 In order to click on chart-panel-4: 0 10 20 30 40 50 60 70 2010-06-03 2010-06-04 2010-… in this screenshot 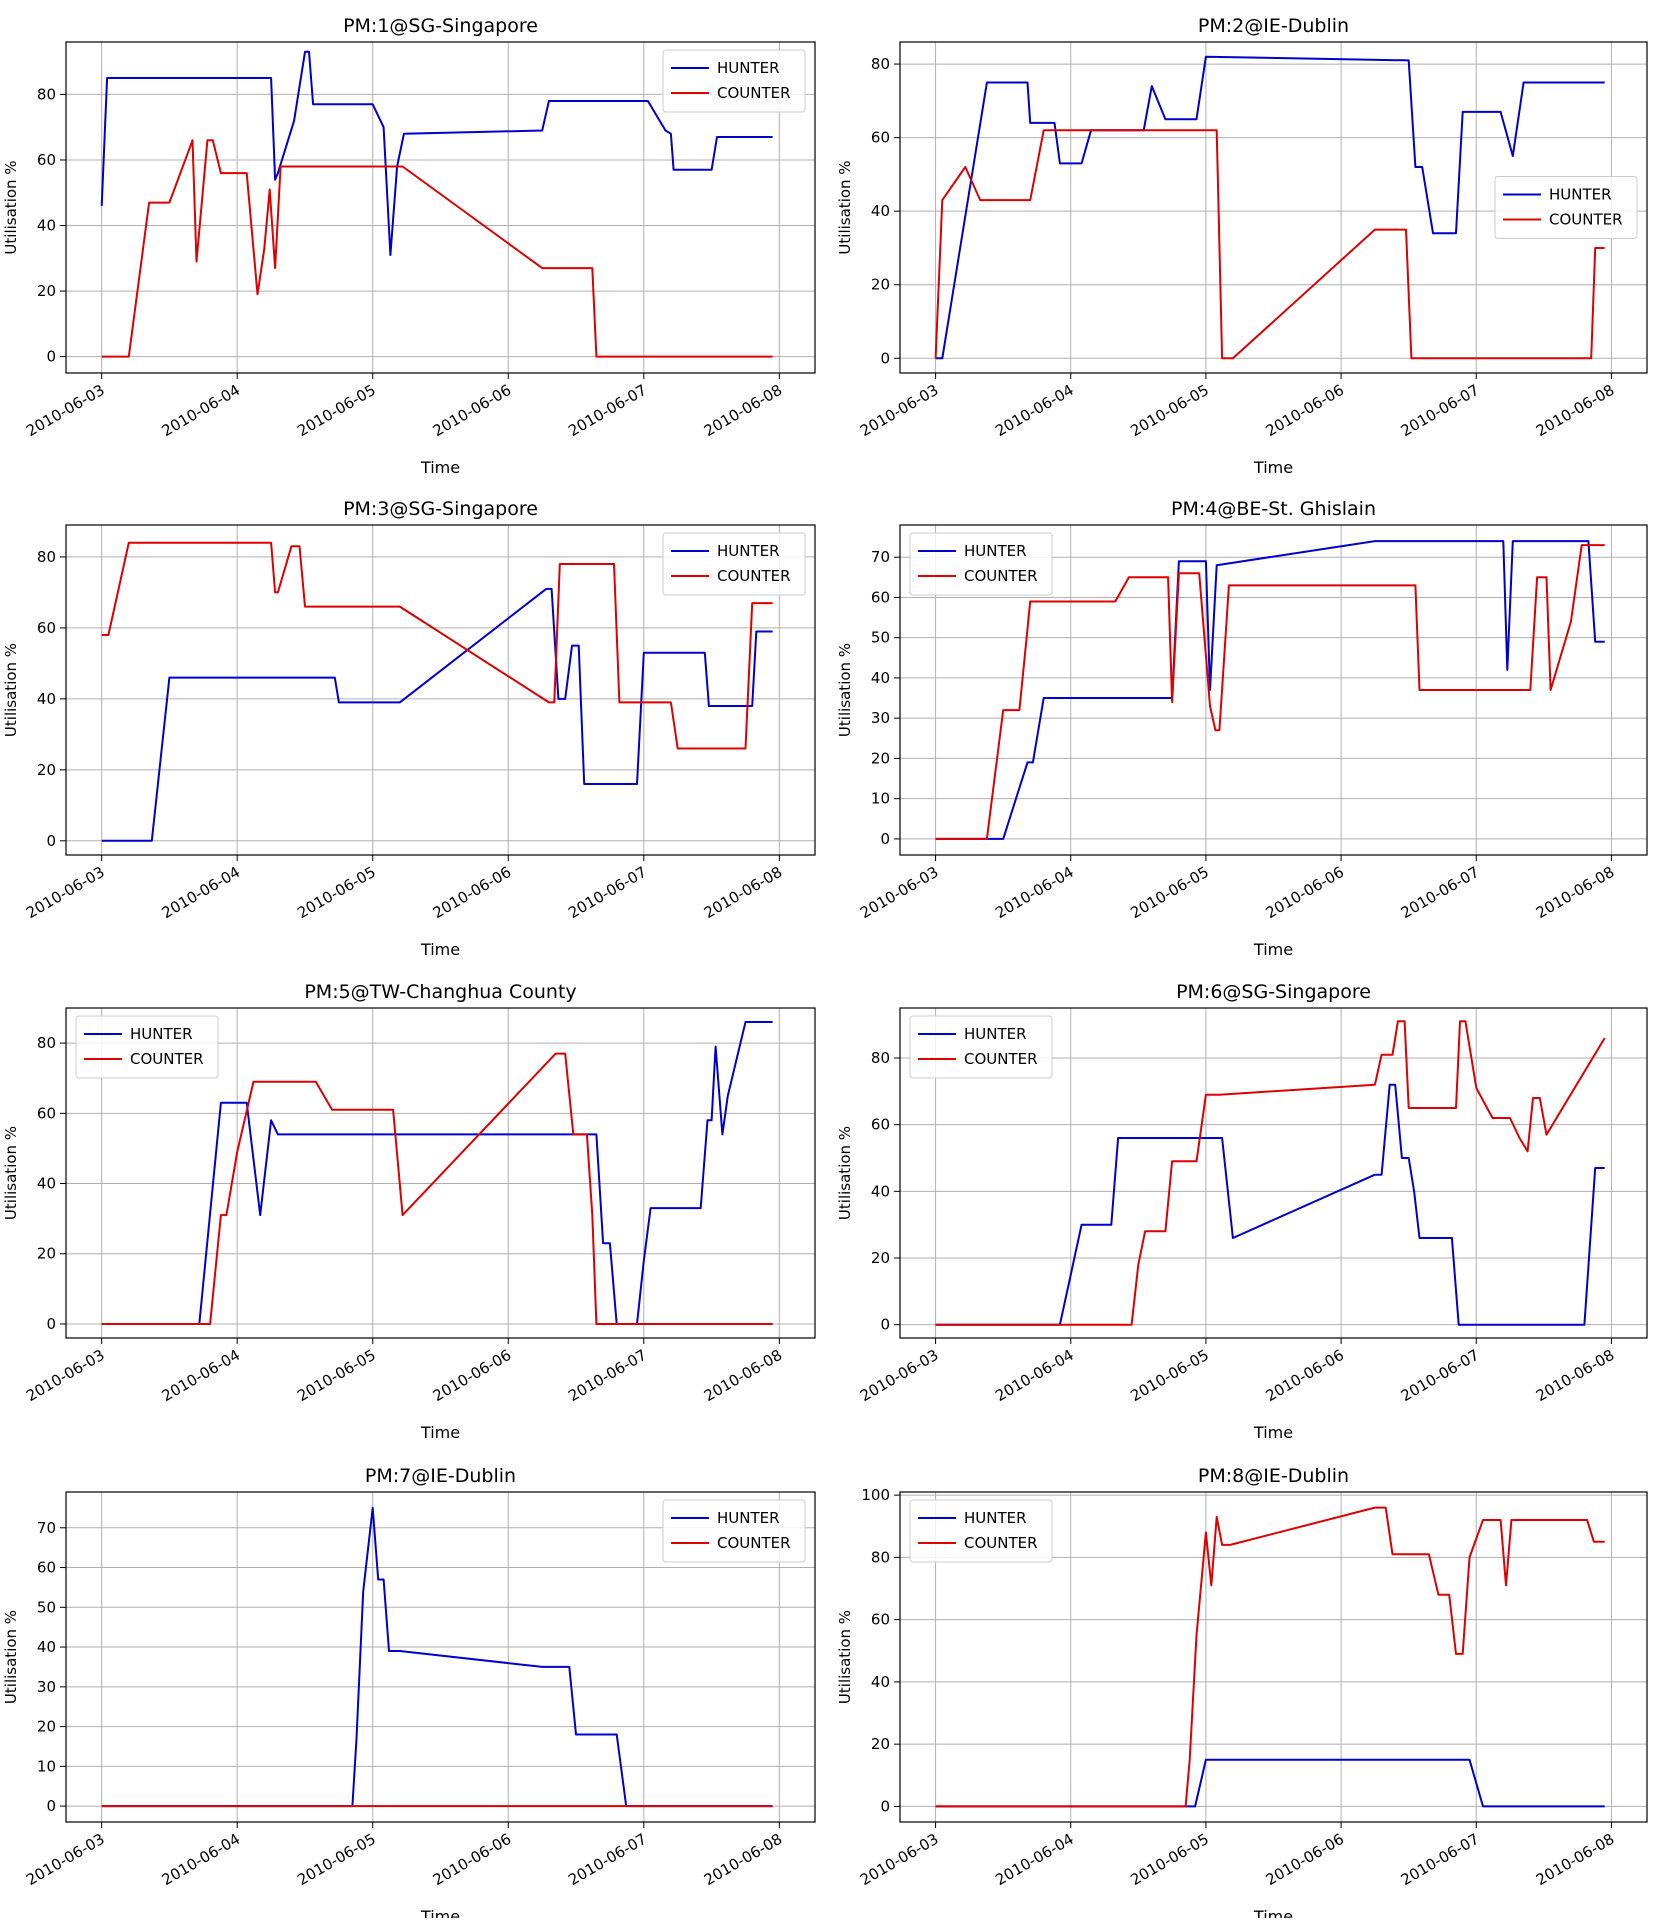, I will do `click(1242, 728)`.